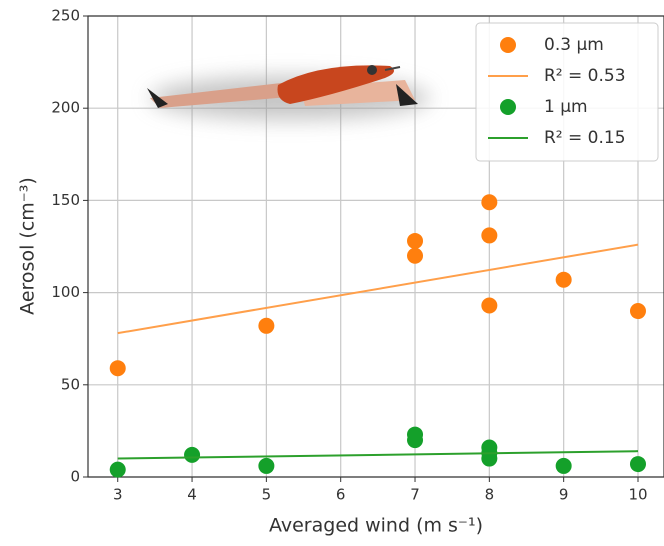 The height and width of the screenshot is (546, 664). I want to click on x-tick-label: 6, so click(341, 495).